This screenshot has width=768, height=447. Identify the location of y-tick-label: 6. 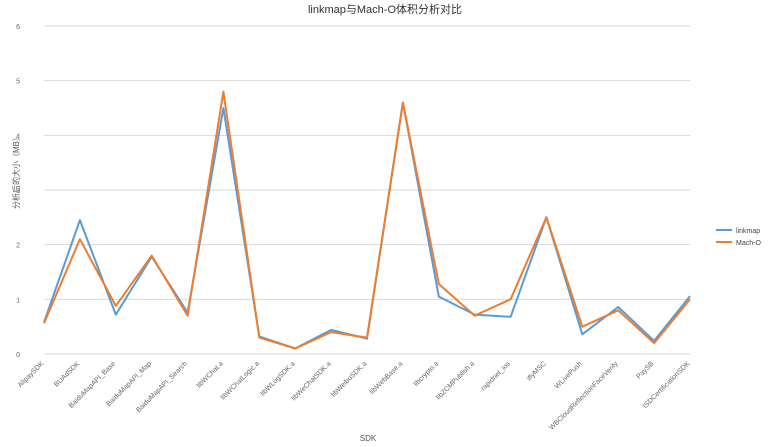
(18, 27).